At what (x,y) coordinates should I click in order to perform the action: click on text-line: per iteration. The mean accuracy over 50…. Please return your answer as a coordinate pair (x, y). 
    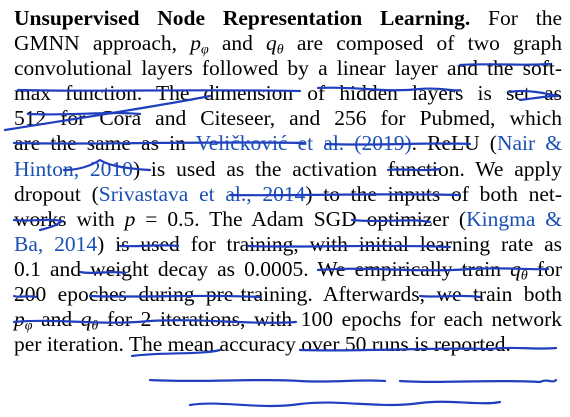
    Looking at the image, I should click on (288, 344).